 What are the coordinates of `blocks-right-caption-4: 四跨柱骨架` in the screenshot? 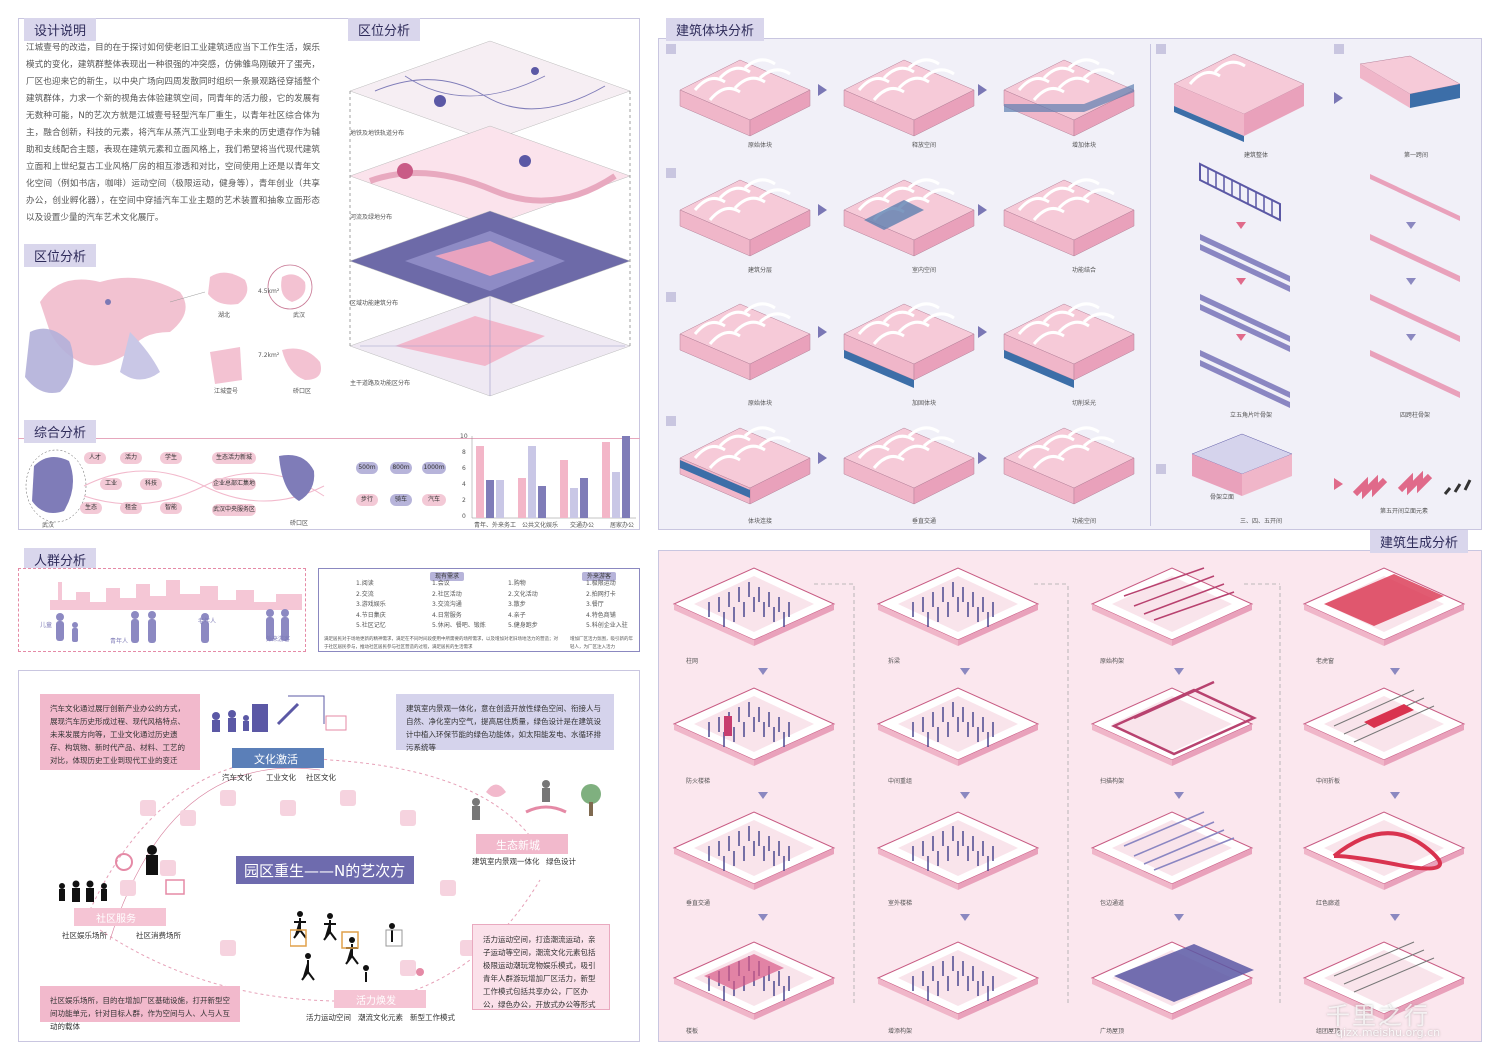 It's located at (1415, 415).